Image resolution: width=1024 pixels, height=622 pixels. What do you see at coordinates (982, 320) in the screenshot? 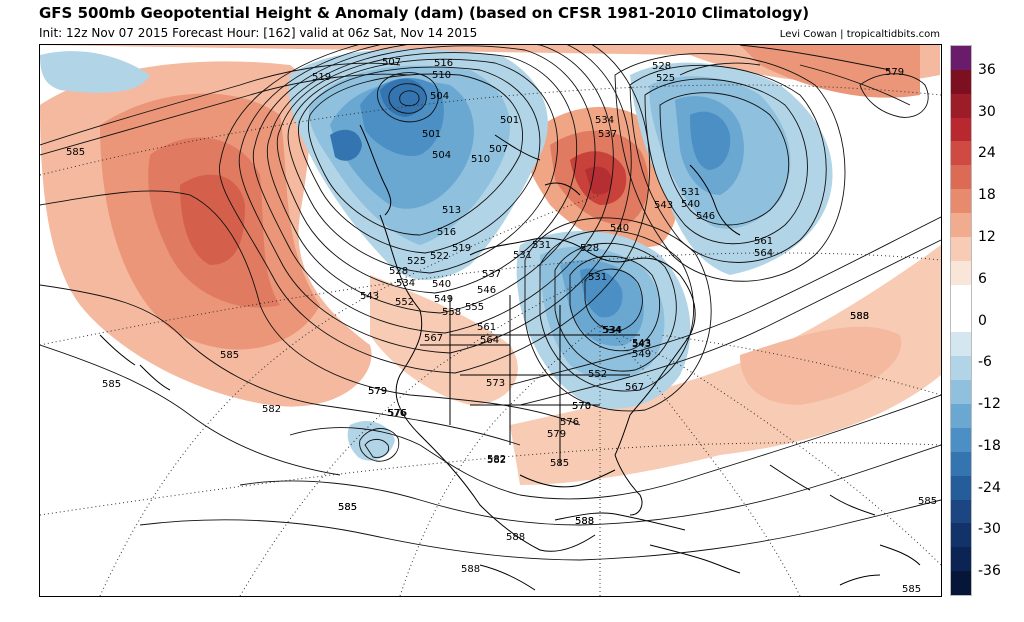
I see `colorbar-tick-label: 0` at bounding box center [982, 320].